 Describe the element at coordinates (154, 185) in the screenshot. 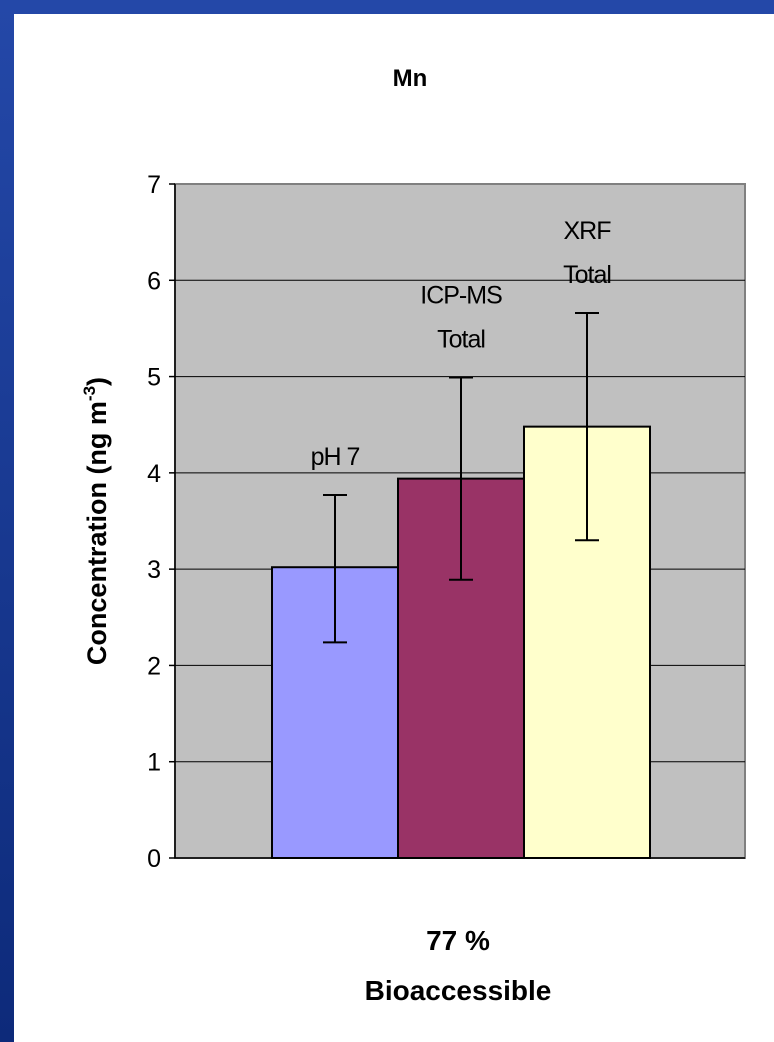

I see `y-tick-label: 7` at that location.